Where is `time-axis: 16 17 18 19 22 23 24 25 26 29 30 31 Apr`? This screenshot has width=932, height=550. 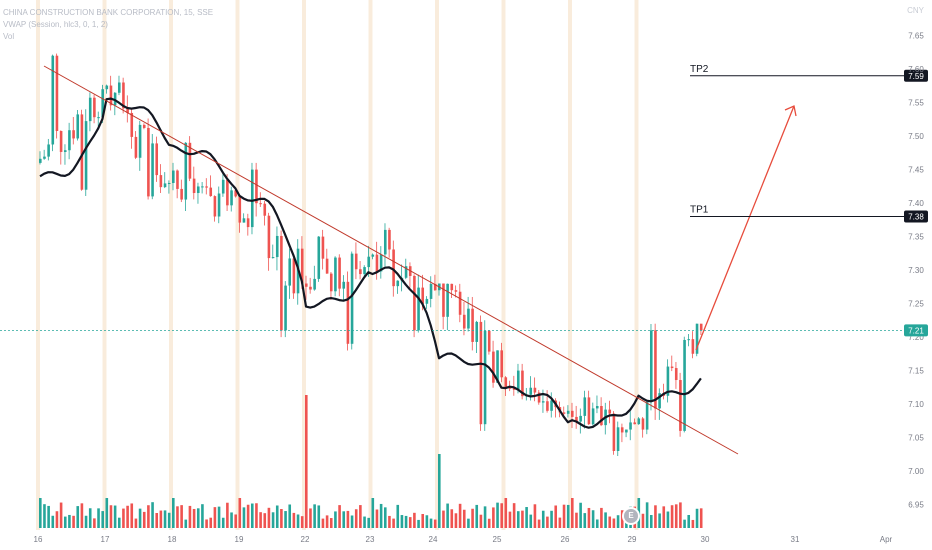 time-axis: 16 17 18 19 22 23 24 25 26 29 30 31 Apr is located at coordinates (463, 539).